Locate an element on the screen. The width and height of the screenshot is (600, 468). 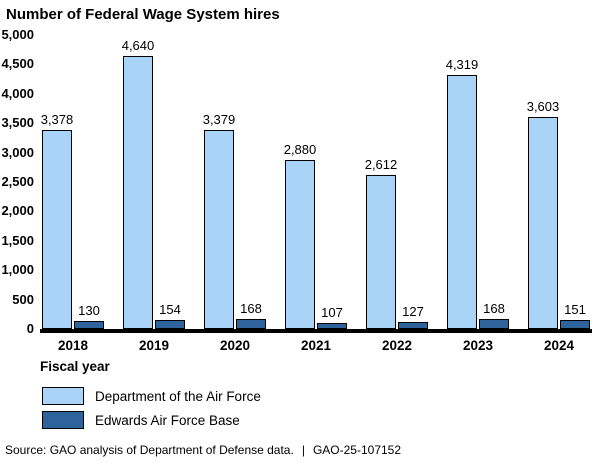
bar-value-label: 2,880 is located at coordinates (300, 149).